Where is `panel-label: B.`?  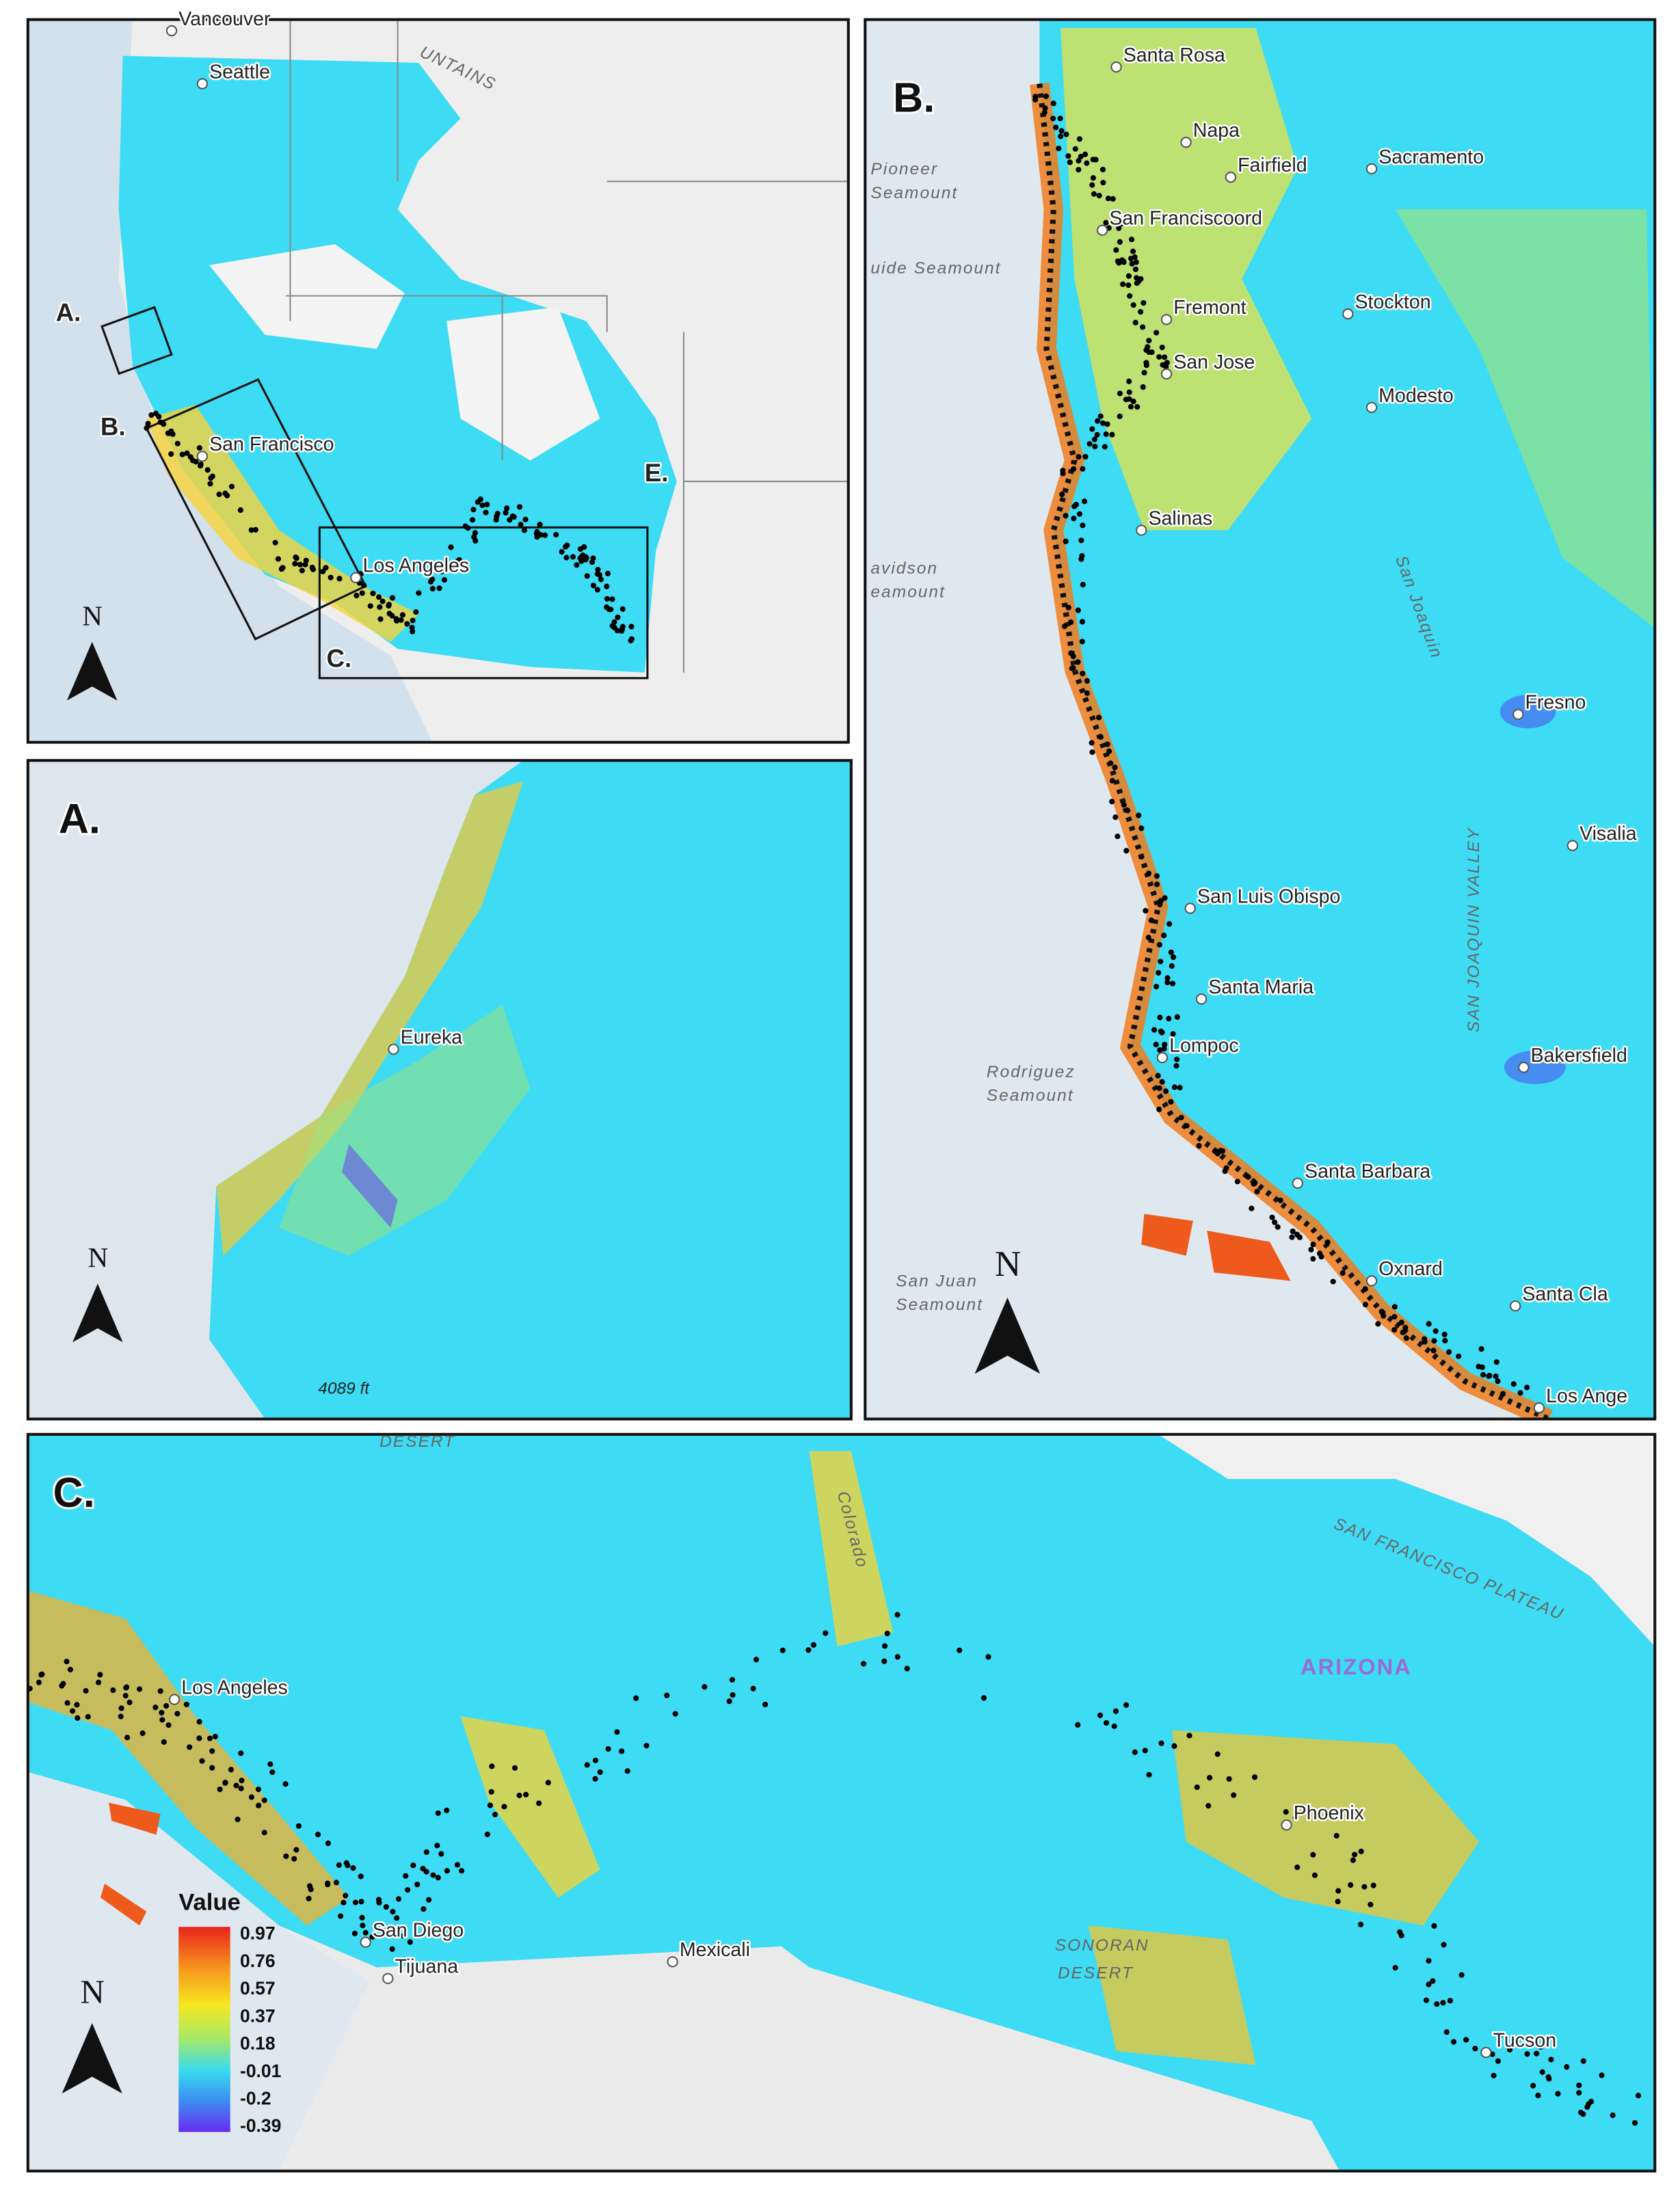
panel-label: B. is located at coordinates (914, 97).